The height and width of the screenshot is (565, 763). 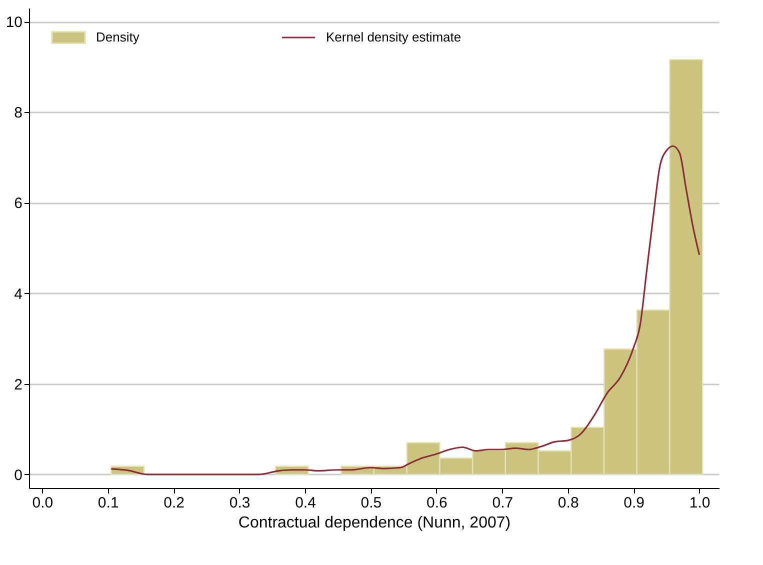 I want to click on y-tick-label: 4, so click(x=18, y=294).